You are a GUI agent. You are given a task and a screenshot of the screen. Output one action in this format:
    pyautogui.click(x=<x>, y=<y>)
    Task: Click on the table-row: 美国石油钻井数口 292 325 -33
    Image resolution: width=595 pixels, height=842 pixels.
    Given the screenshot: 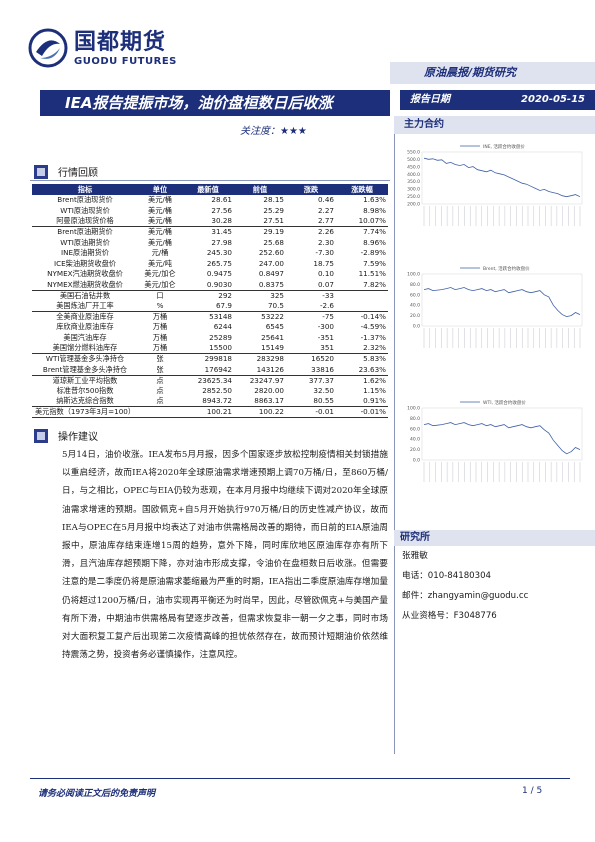 What is the action you would take?
    pyautogui.click(x=210, y=295)
    